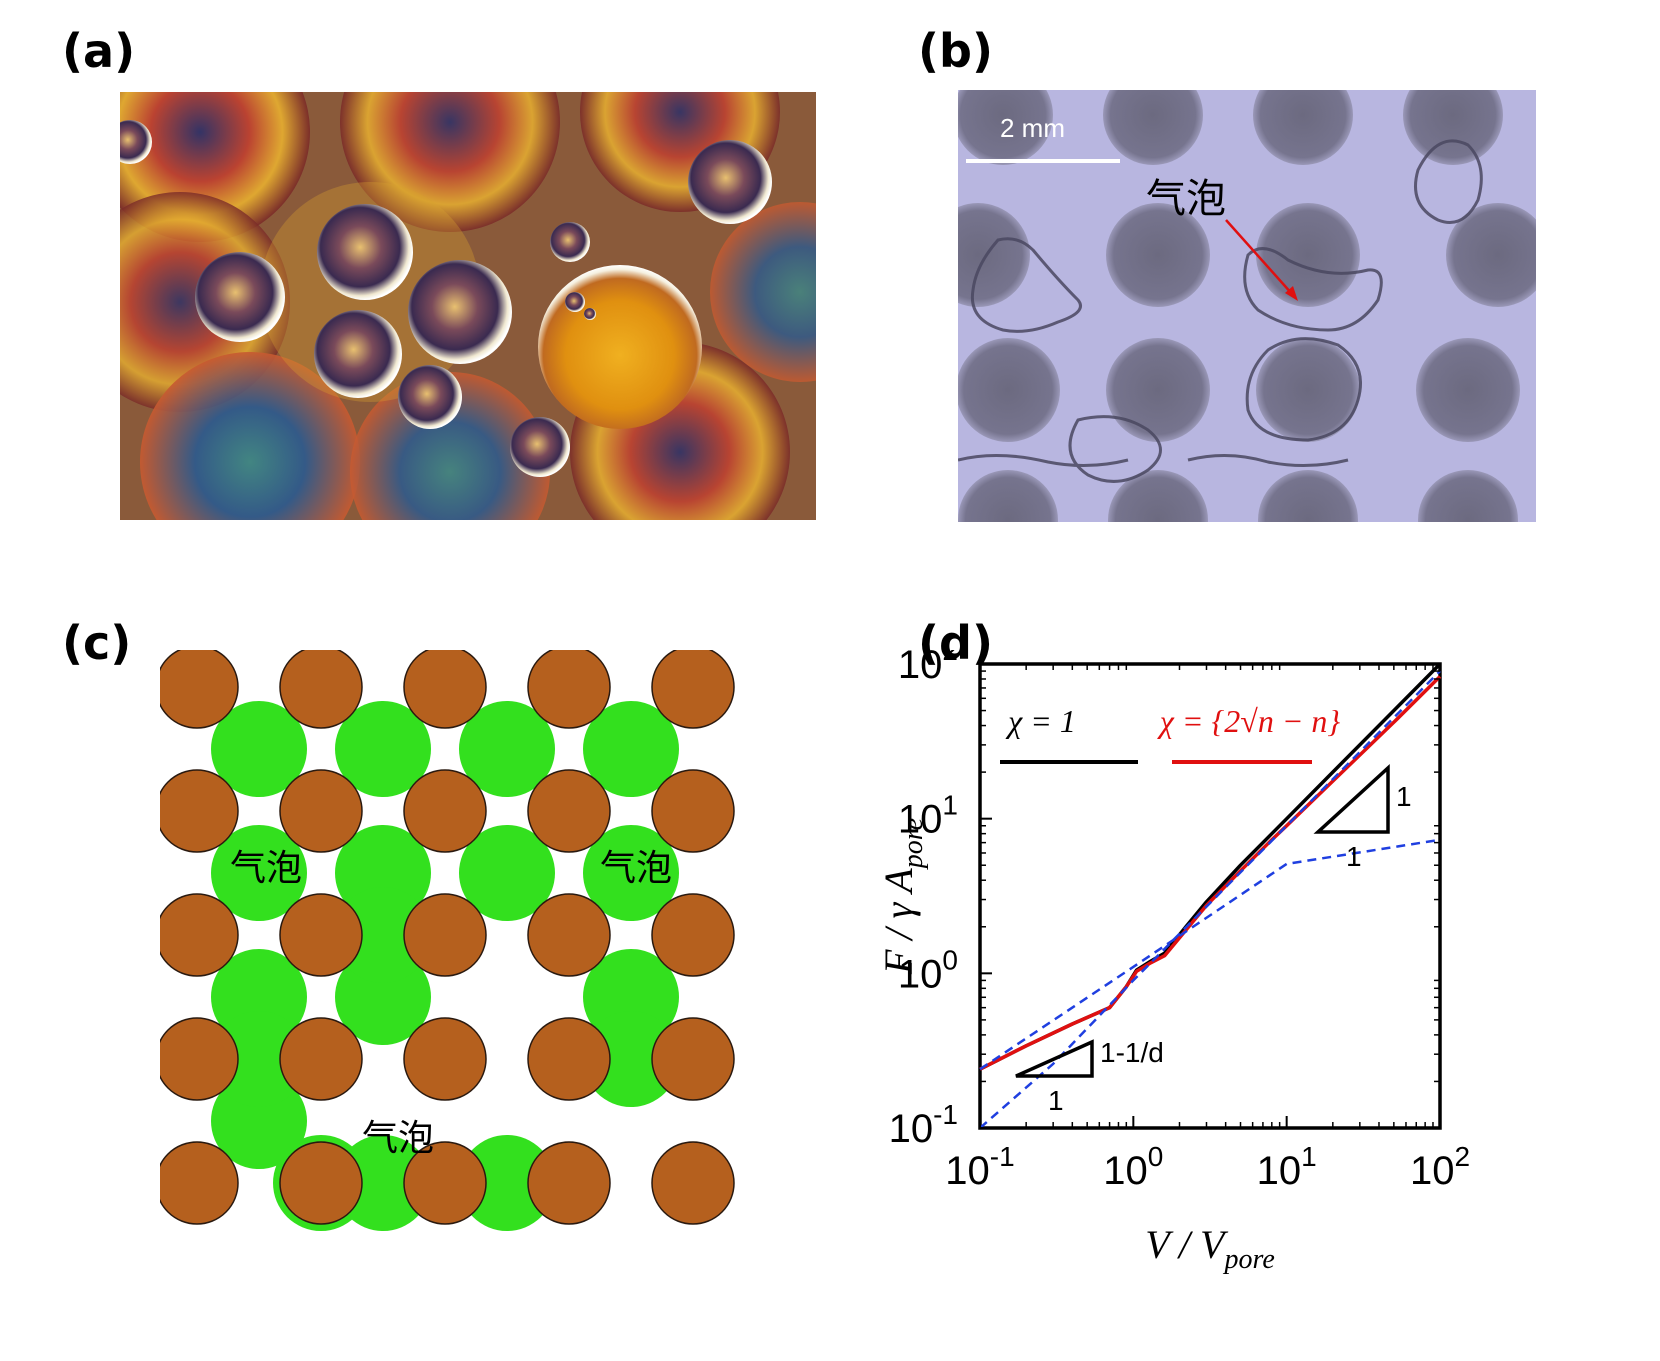  What do you see at coordinates (928, 668) in the screenshot?
I see `y-tick-label: 102` at bounding box center [928, 668].